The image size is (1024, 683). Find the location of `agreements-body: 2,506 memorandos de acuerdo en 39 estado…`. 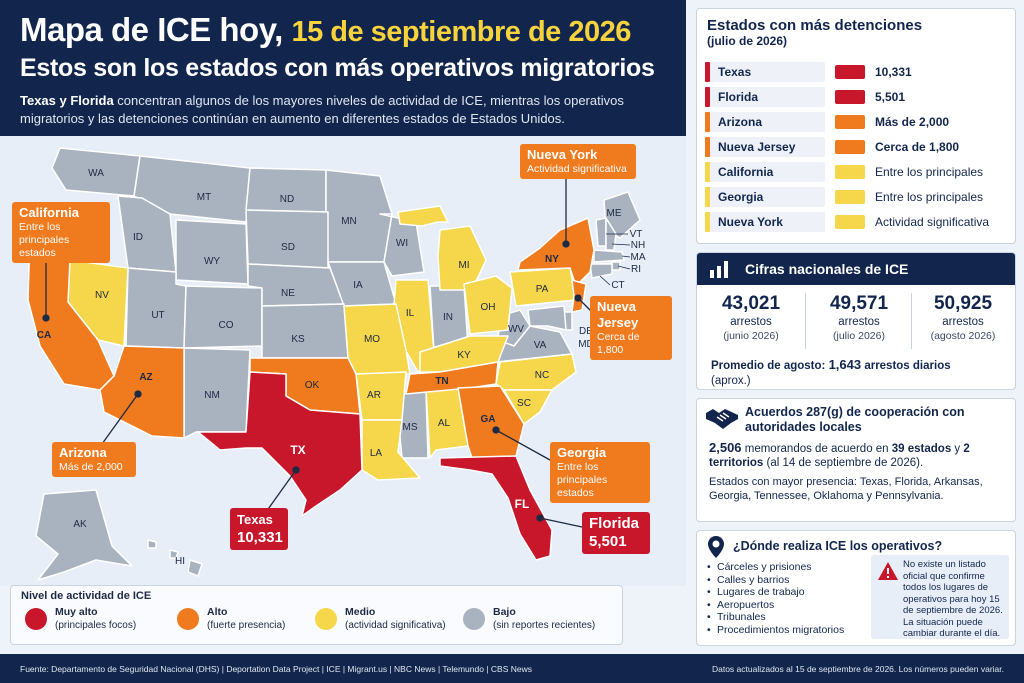

agreements-body: 2,506 memorandos de acuerdo en 39 estado… is located at coordinates (839, 455).